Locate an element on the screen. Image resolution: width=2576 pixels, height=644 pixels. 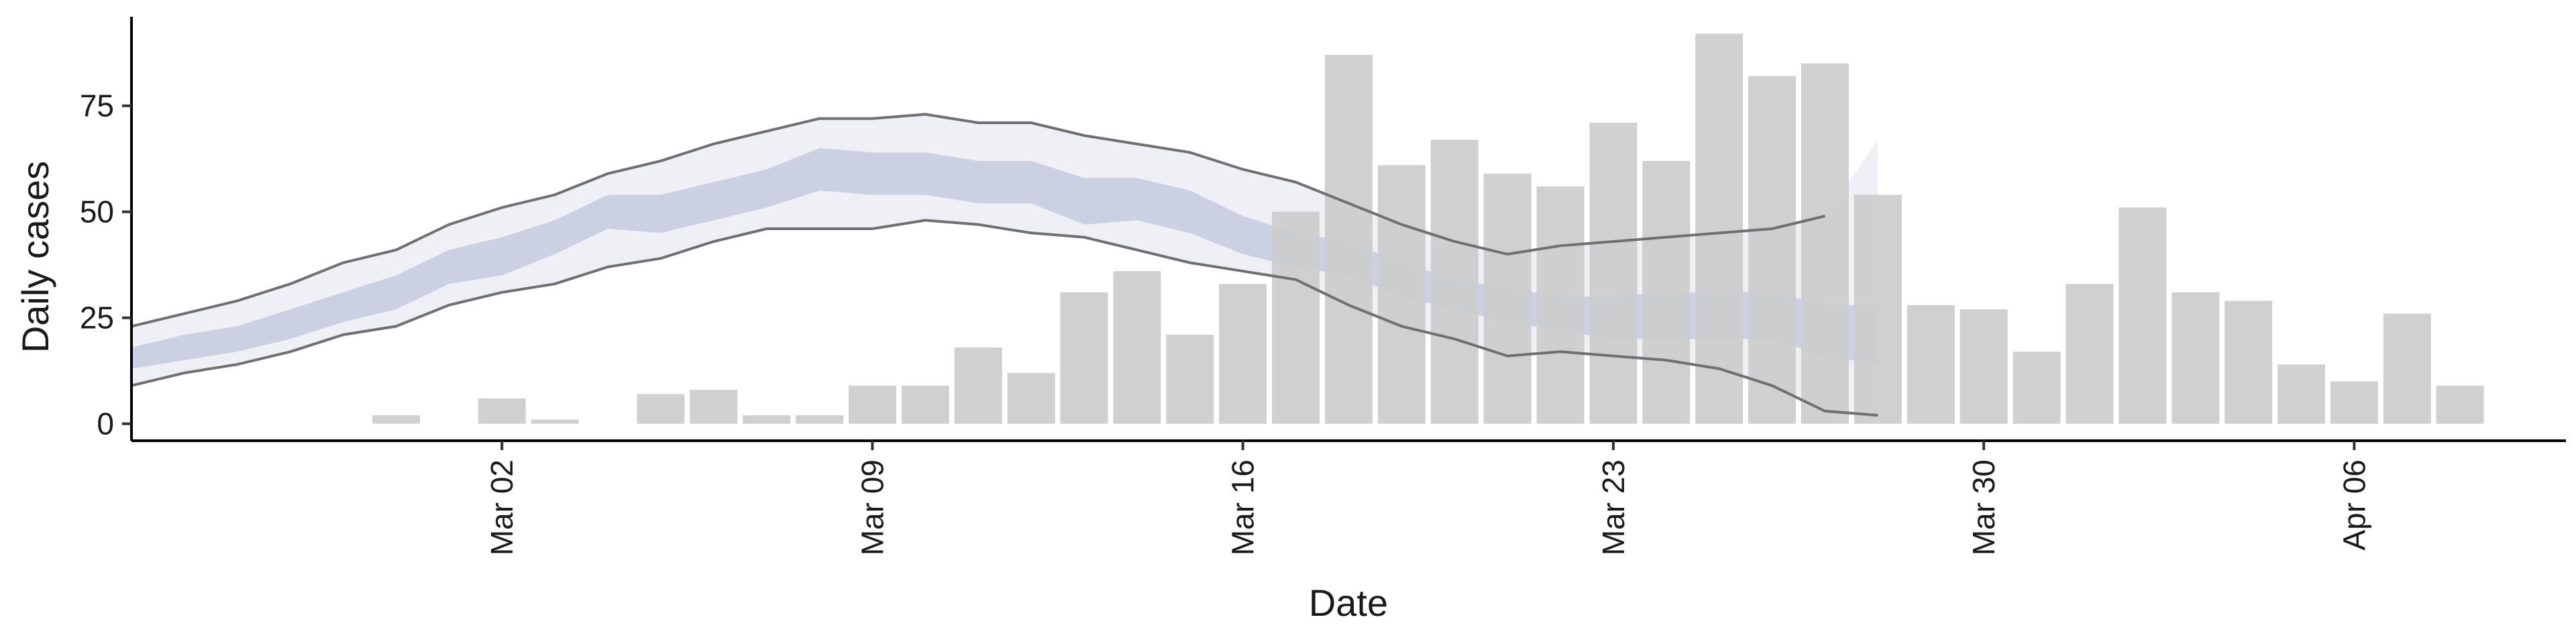
x-tick-label-2020-03-16: Mar 16 is located at coordinates (1243, 507).